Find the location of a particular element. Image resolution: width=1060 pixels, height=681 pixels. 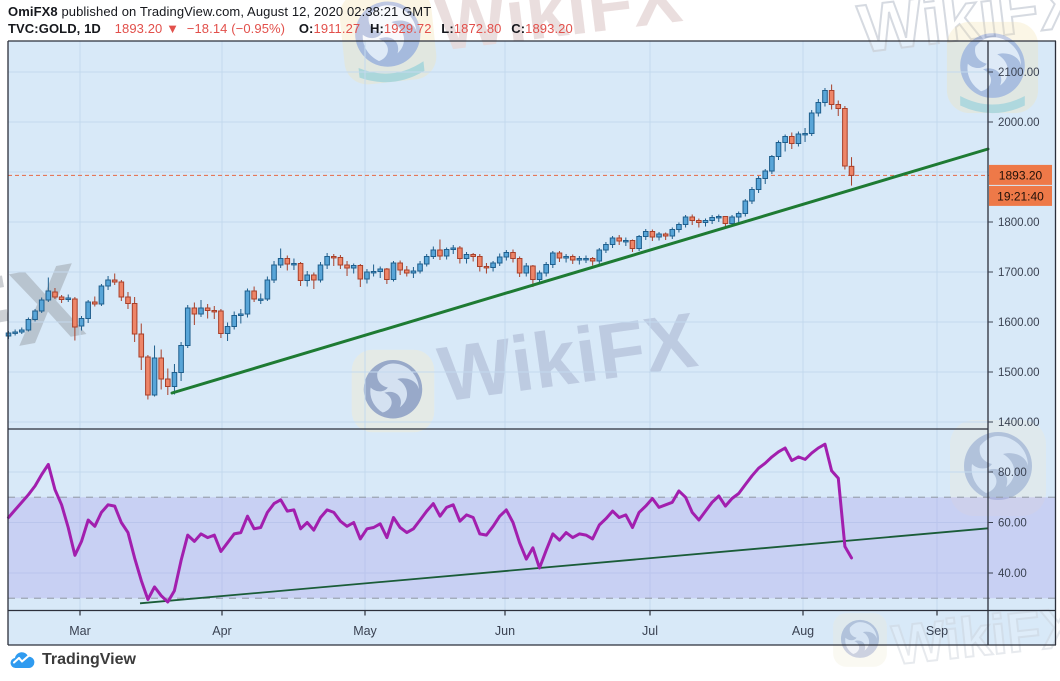

tradingview-brand-link: TradingView is located at coordinates (73, 660).